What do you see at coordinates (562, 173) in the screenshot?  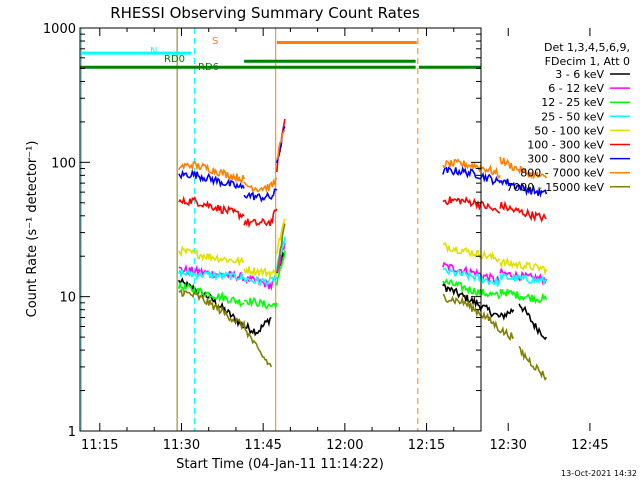 I see `legend-label-7: 800 - 7000 keV` at bounding box center [562, 173].